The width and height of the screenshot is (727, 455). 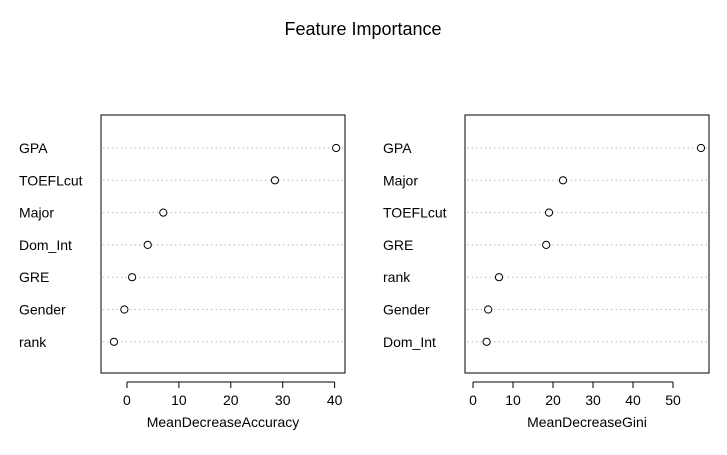 I want to click on x-axis-title: MeanDecreaseGini, so click(x=587, y=422).